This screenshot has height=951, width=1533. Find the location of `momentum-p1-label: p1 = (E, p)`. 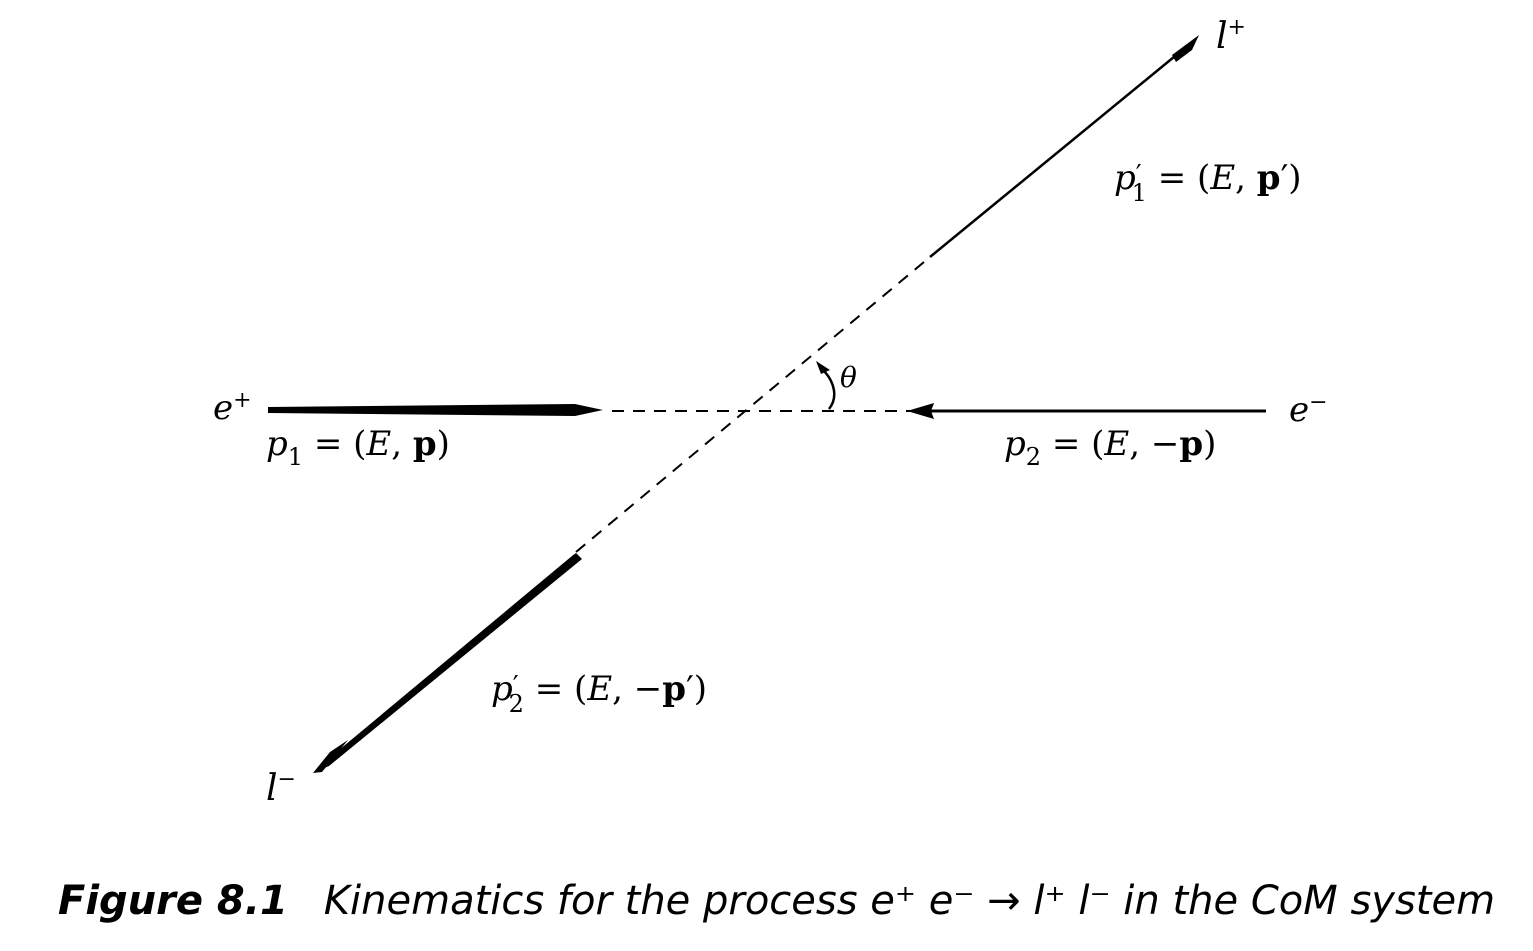

momentum-p1-label: p1 = (E, p) is located at coordinates (358, 447).